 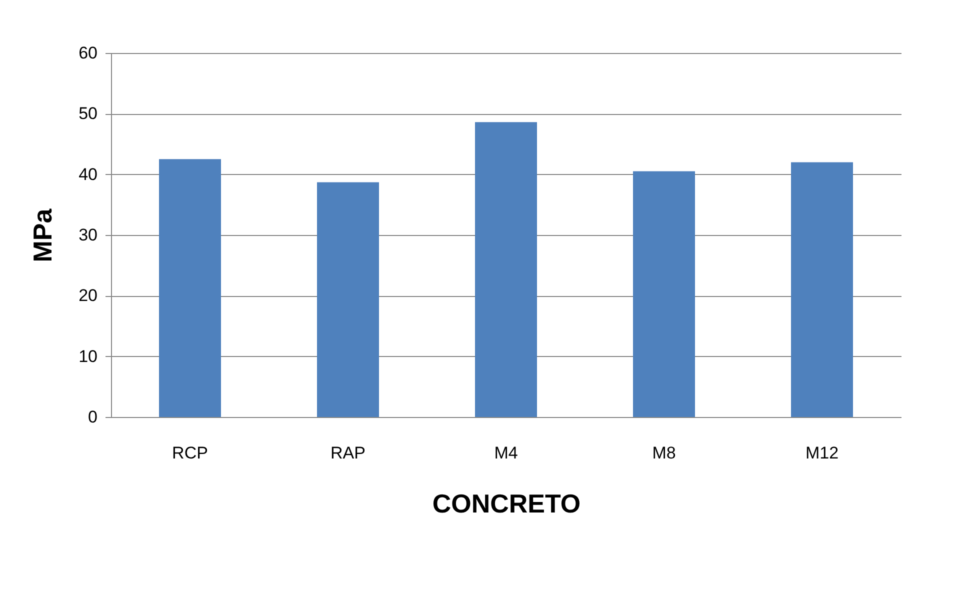 I want to click on y-axis-title: MPa, so click(x=43, y=235).